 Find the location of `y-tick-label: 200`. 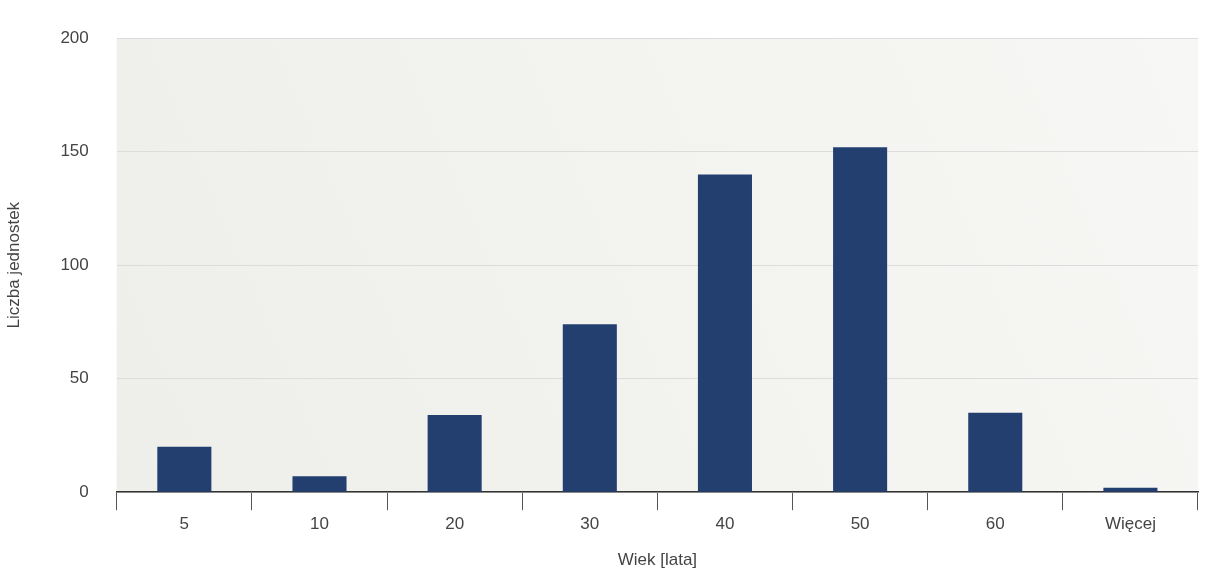

y-tick-label: 200 is located at coordinates (74, 37).